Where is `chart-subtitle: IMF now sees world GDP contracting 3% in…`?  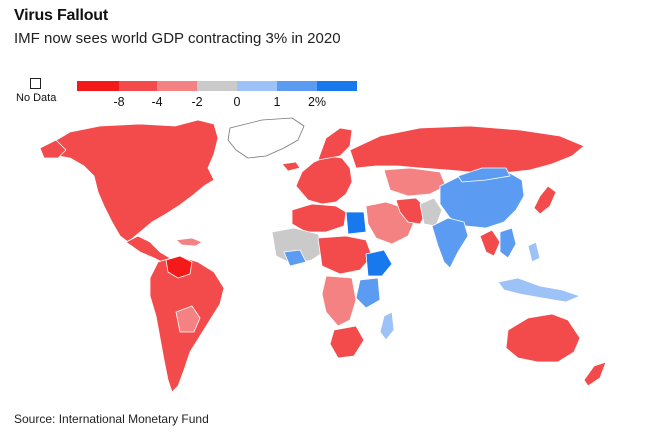
chart-subtitle: IMF now sees world GDP contracting 3% in… is located at coordinates (177, 38).